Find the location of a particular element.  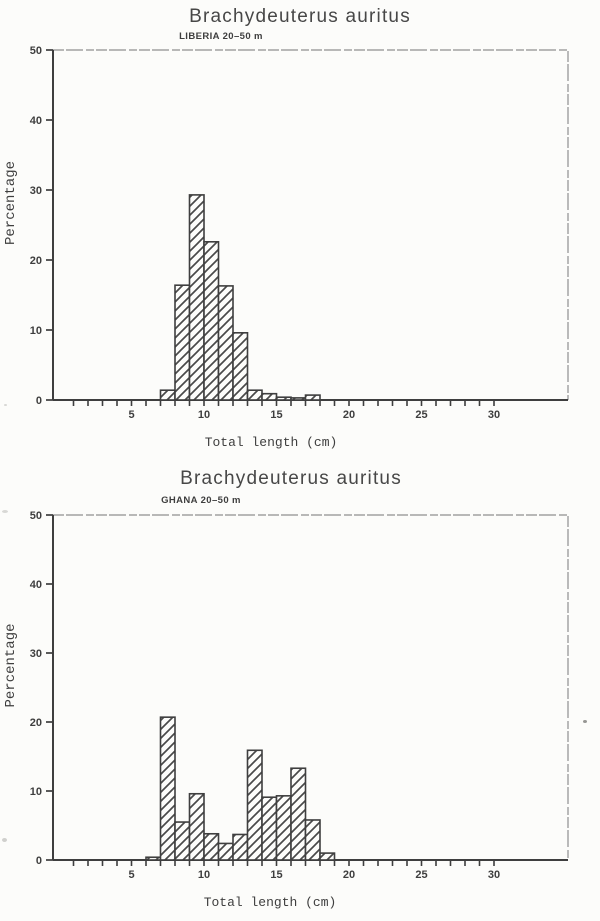

chart-subtitle: GHANA 20–50 m is located at coordinates (201, 500).